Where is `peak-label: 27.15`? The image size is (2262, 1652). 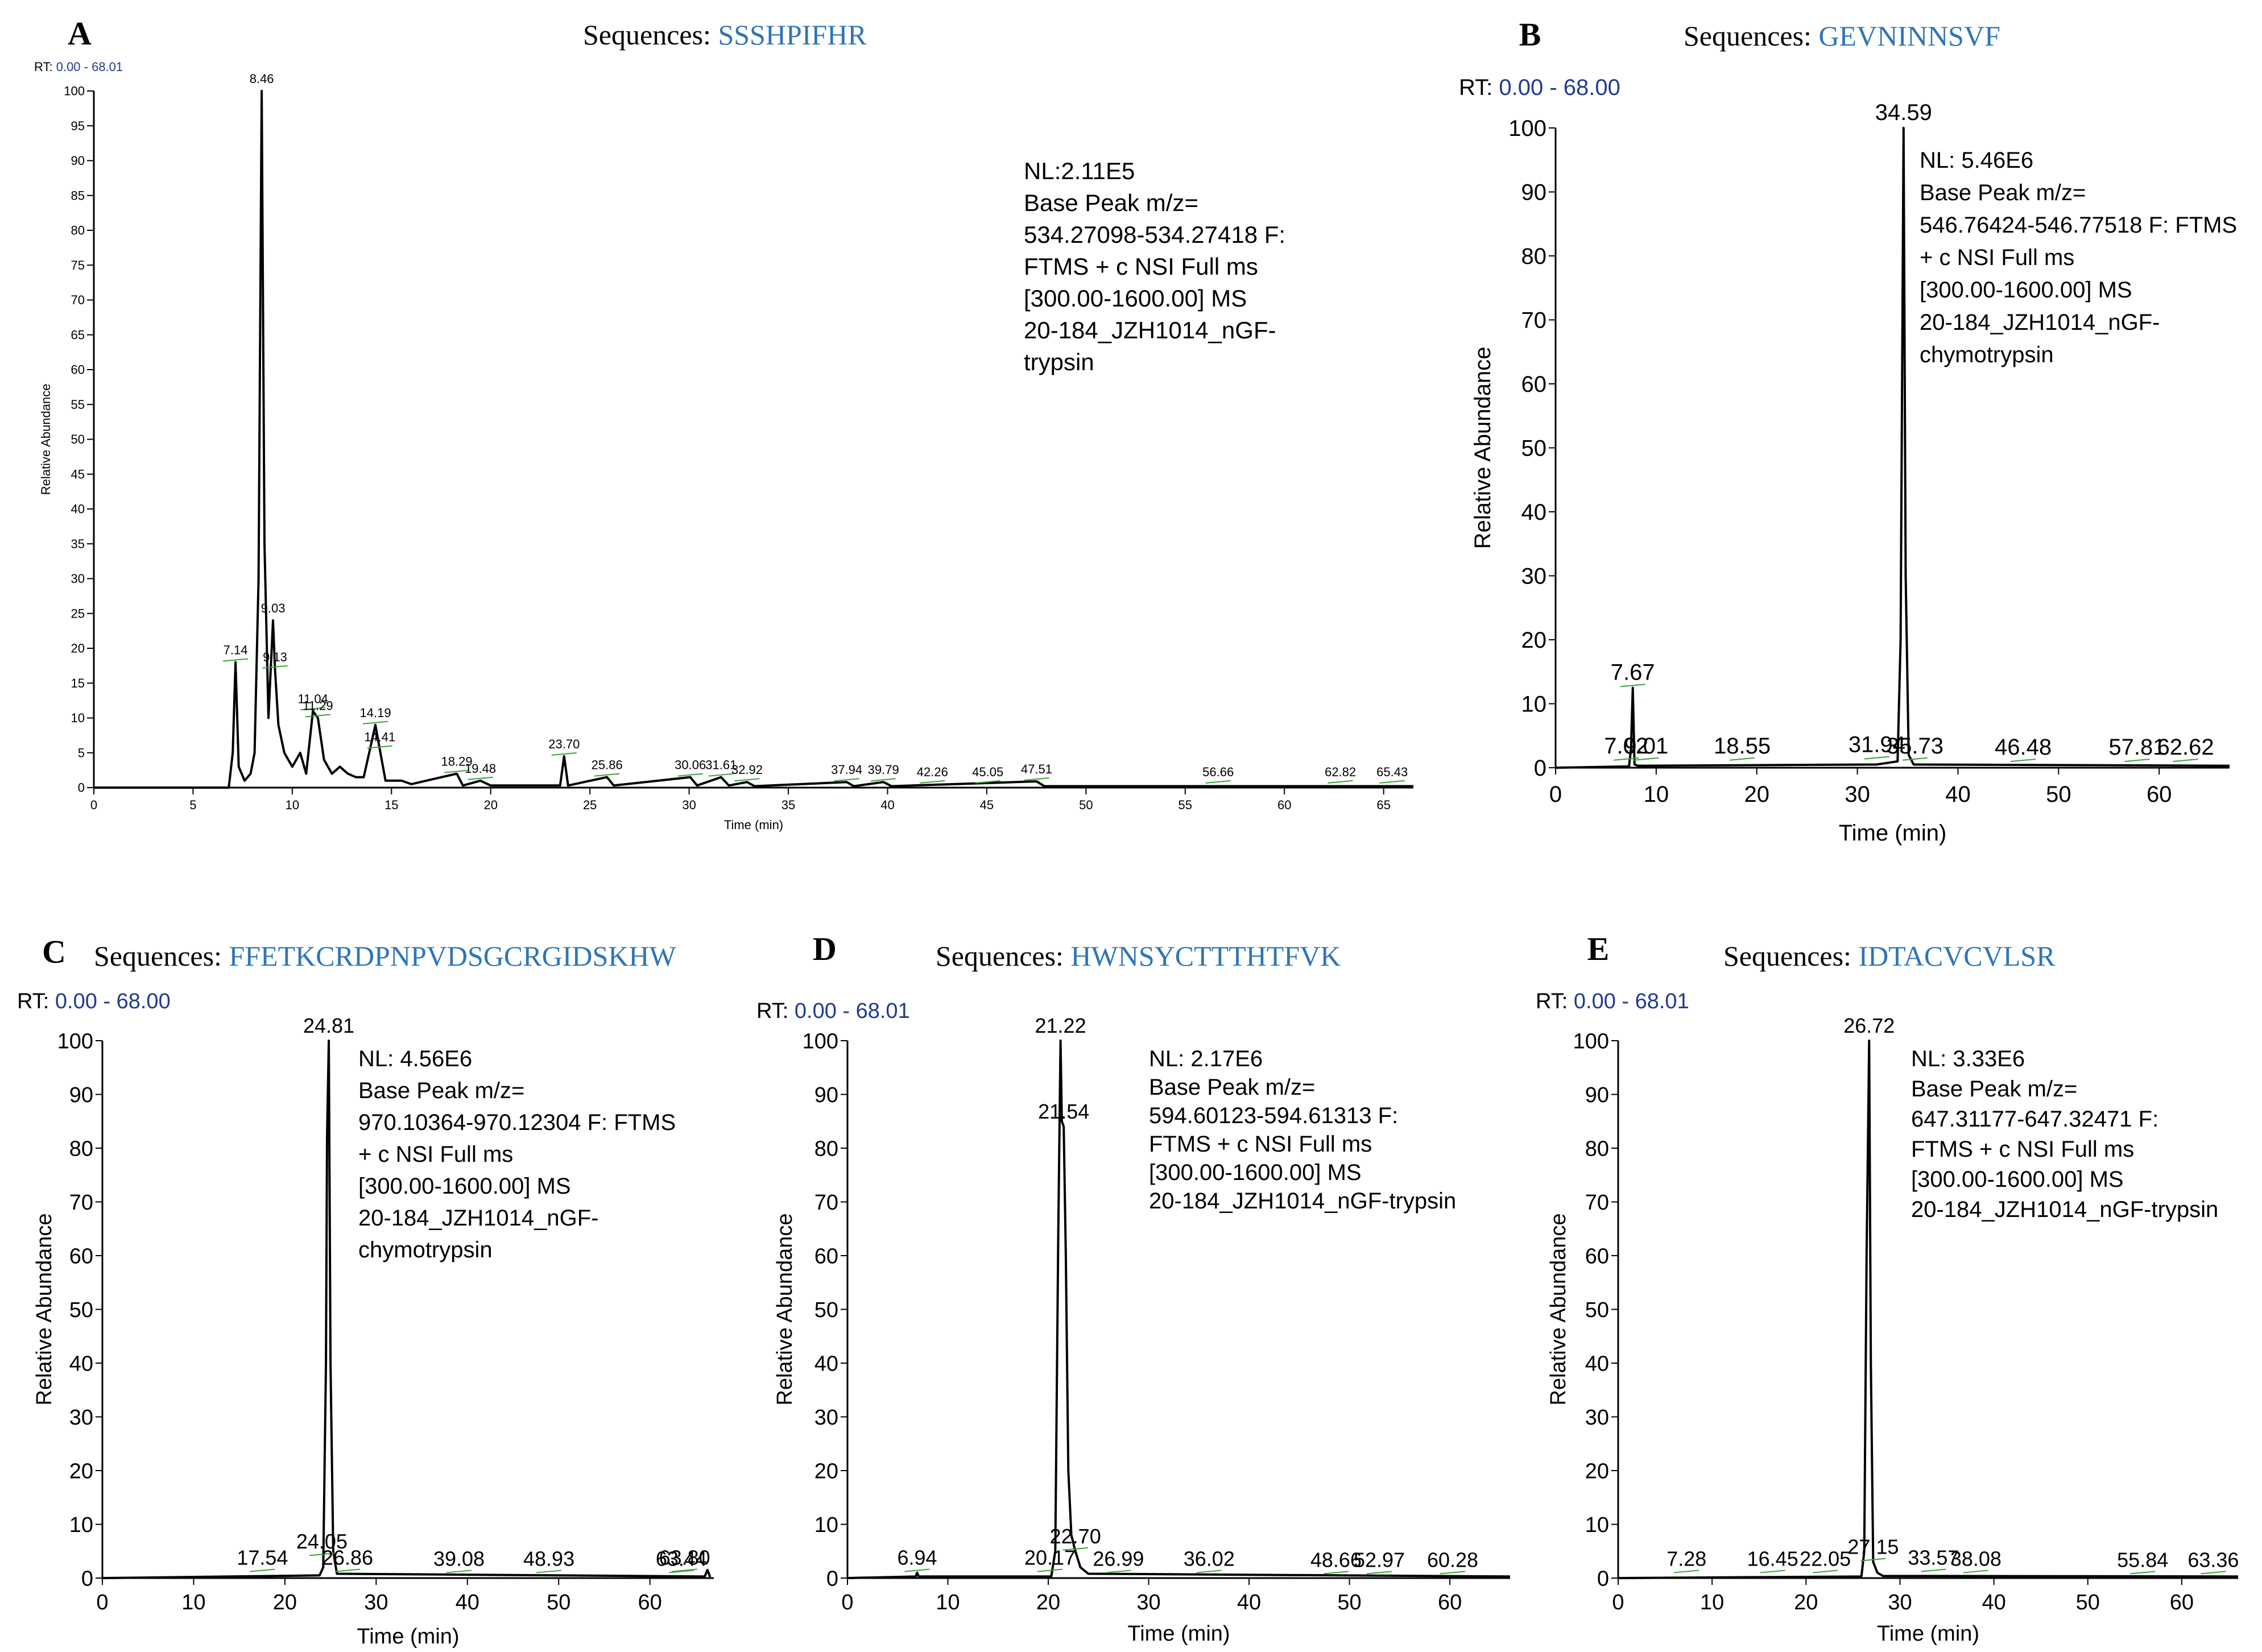
peak-label: 27.15 is located at coordinates (1873, 1547).